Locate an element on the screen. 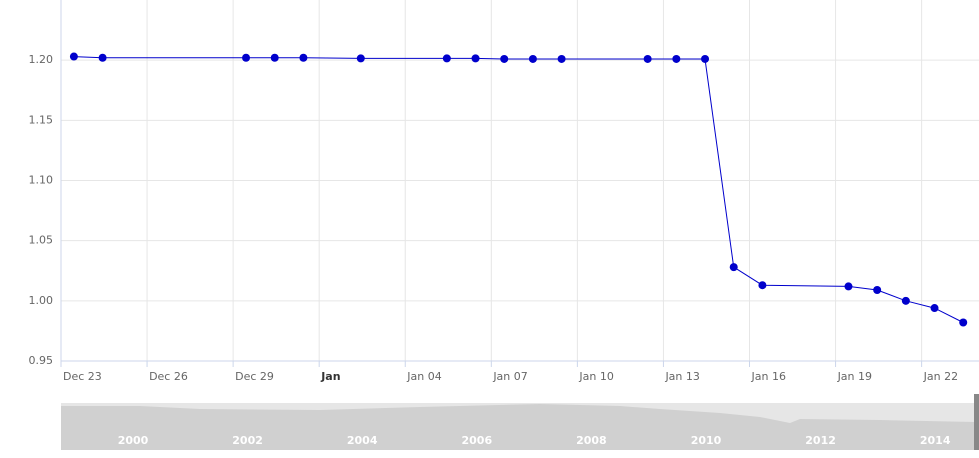 The image size is (979, 458). x-tick-label: Jan is located at coordinates (330, 376).